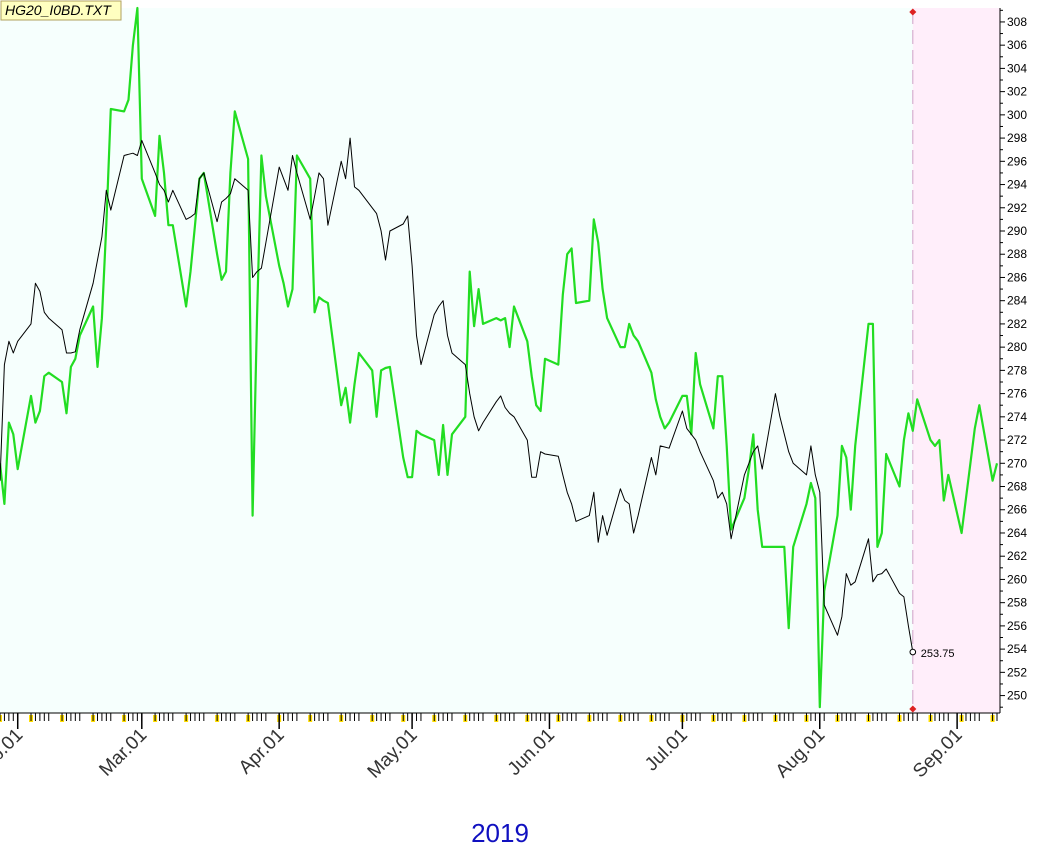  I want to click on y-tick-label: 300, so click(1017, 115).